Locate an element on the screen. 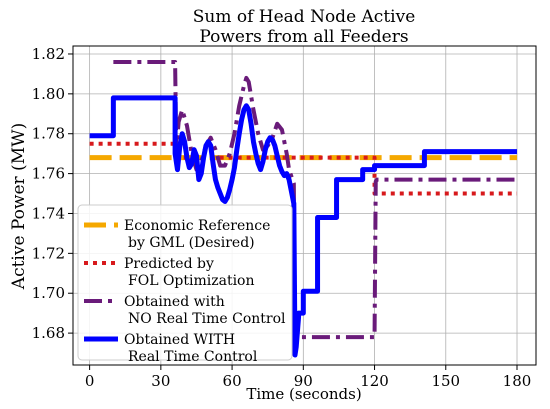 The height and width of the screenshot is (409, 550). x-tick-label: 30 is located at coordinates (160, 381).